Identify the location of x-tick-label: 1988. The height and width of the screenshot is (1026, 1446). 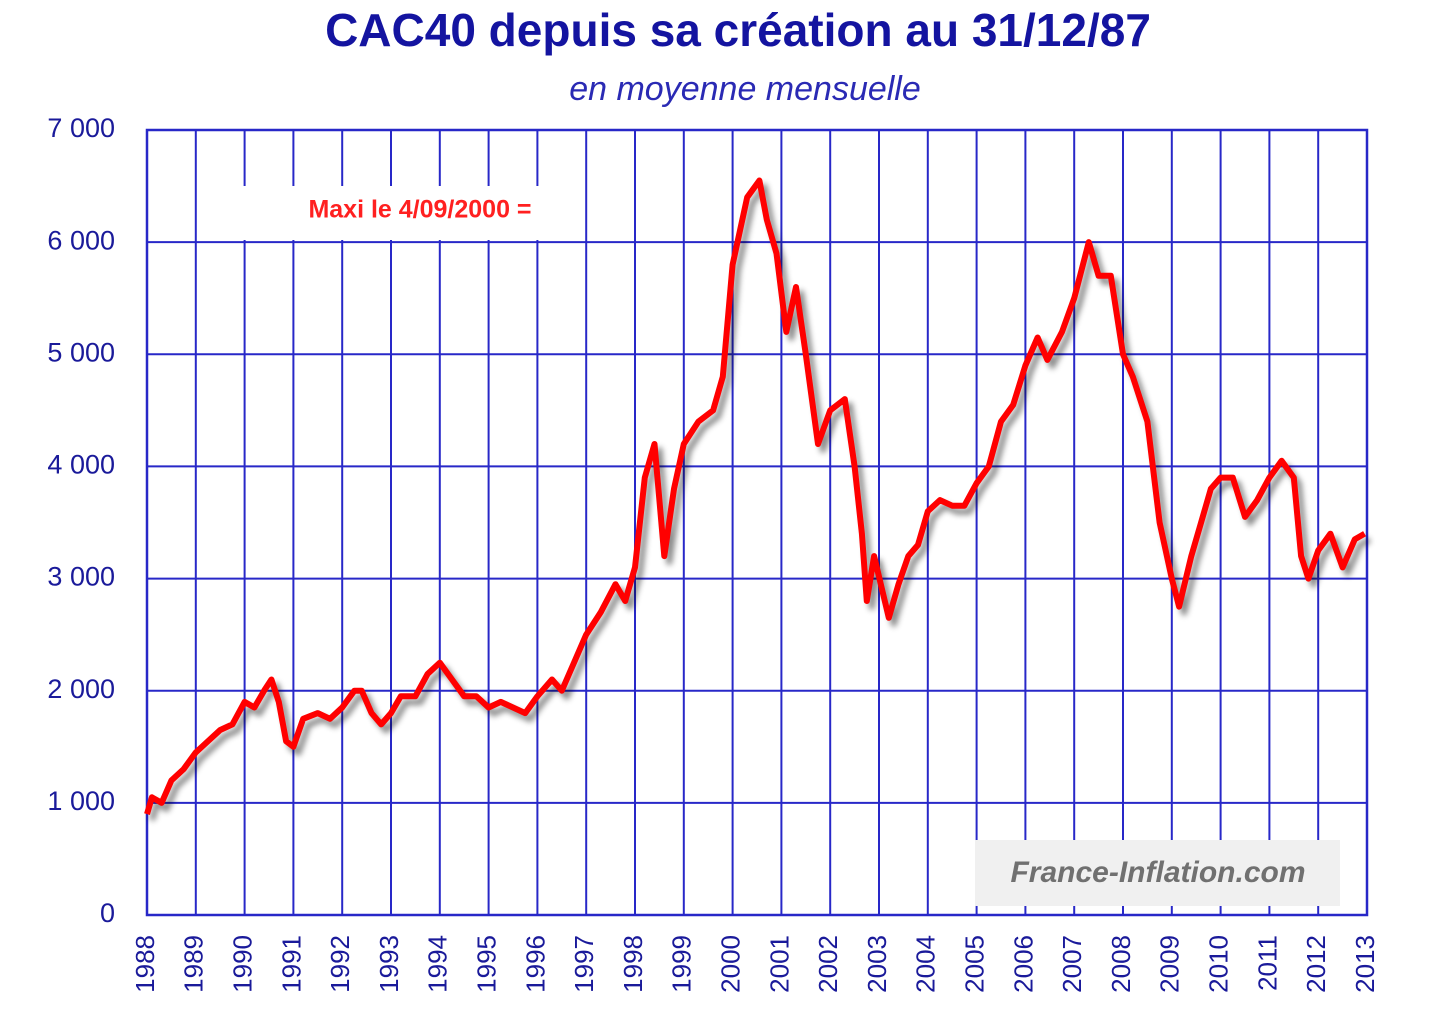
(145, 964).